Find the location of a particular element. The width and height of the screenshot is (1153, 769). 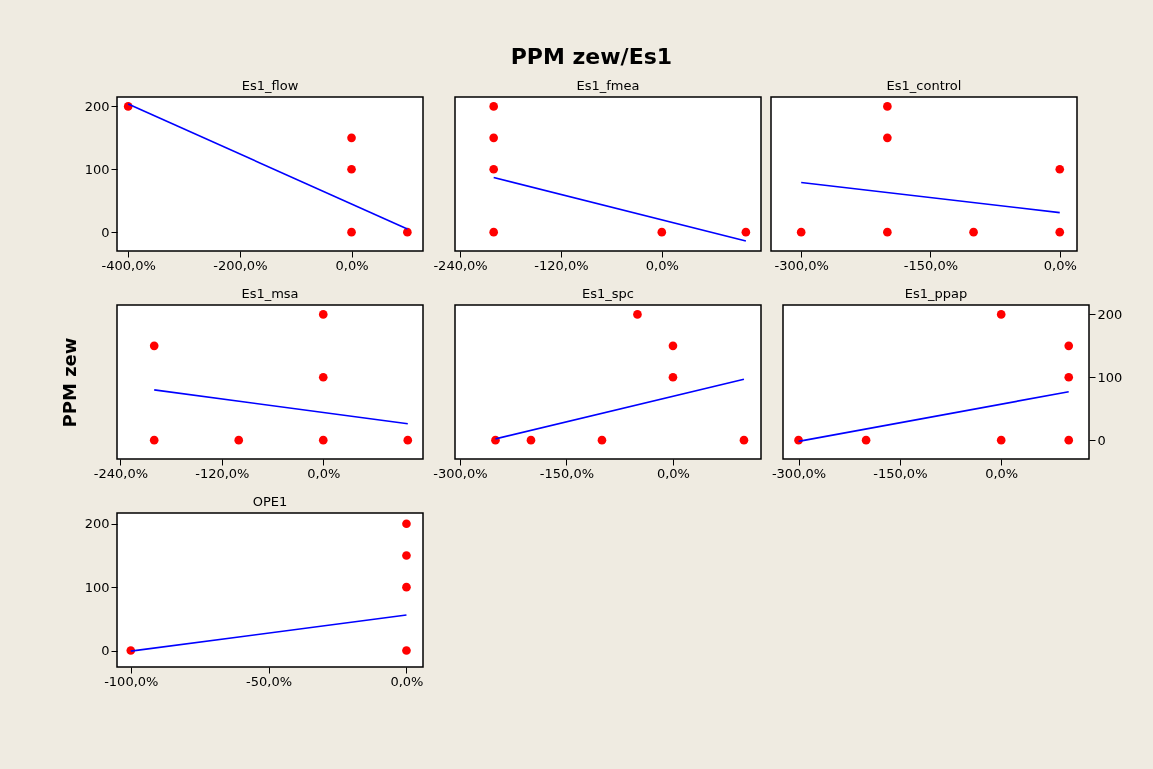

chart-title: Es1_spc is located at coordinates (608, 293).